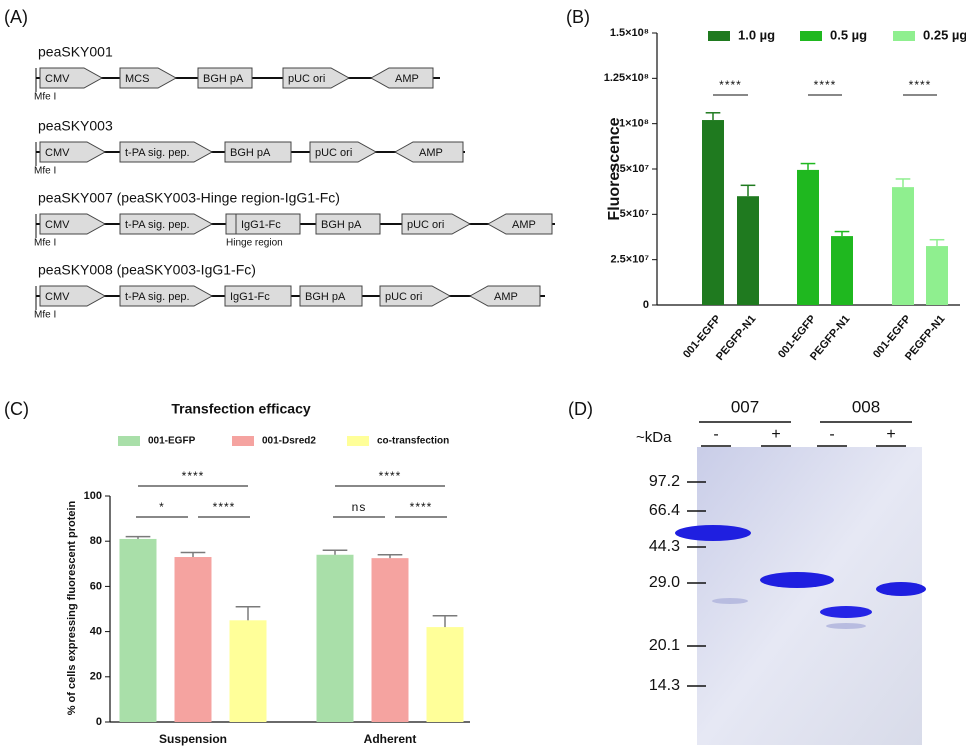  I want to click on note-label: Hinge region, so click(254, 243).